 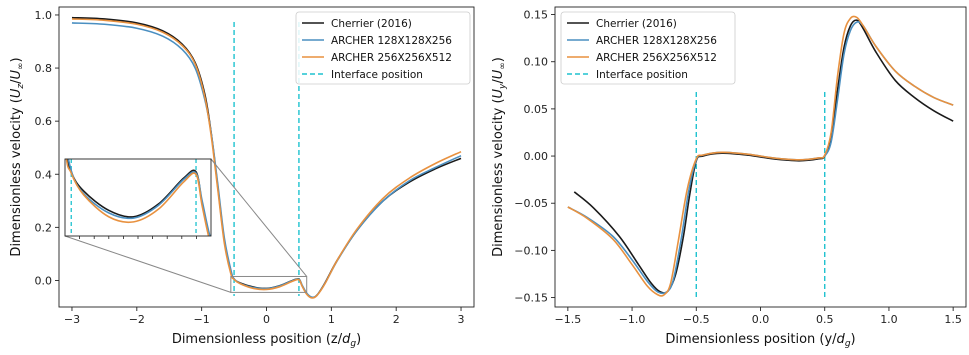 What do you see at coordinates (531, 250) in the screenshot?
I see `y-tick-label-2: −0.10` at bounding box center [531, 250].